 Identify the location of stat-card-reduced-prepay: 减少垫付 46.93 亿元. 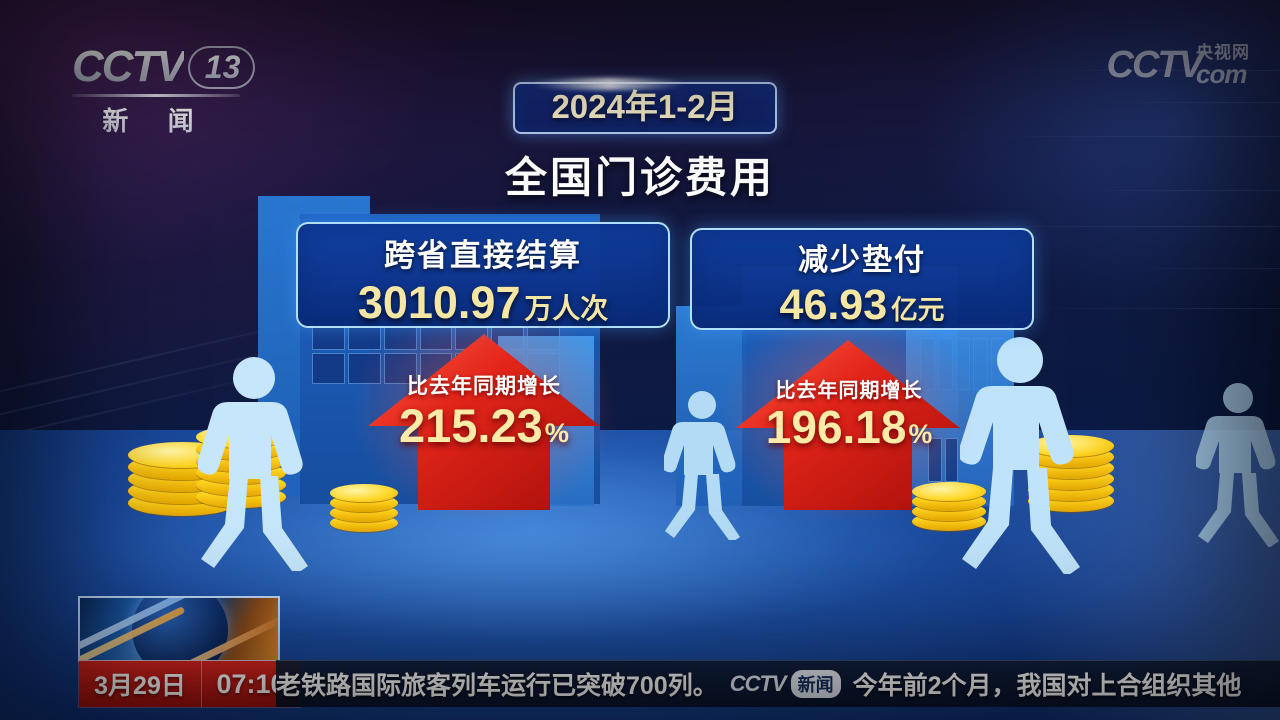
(862, 279).